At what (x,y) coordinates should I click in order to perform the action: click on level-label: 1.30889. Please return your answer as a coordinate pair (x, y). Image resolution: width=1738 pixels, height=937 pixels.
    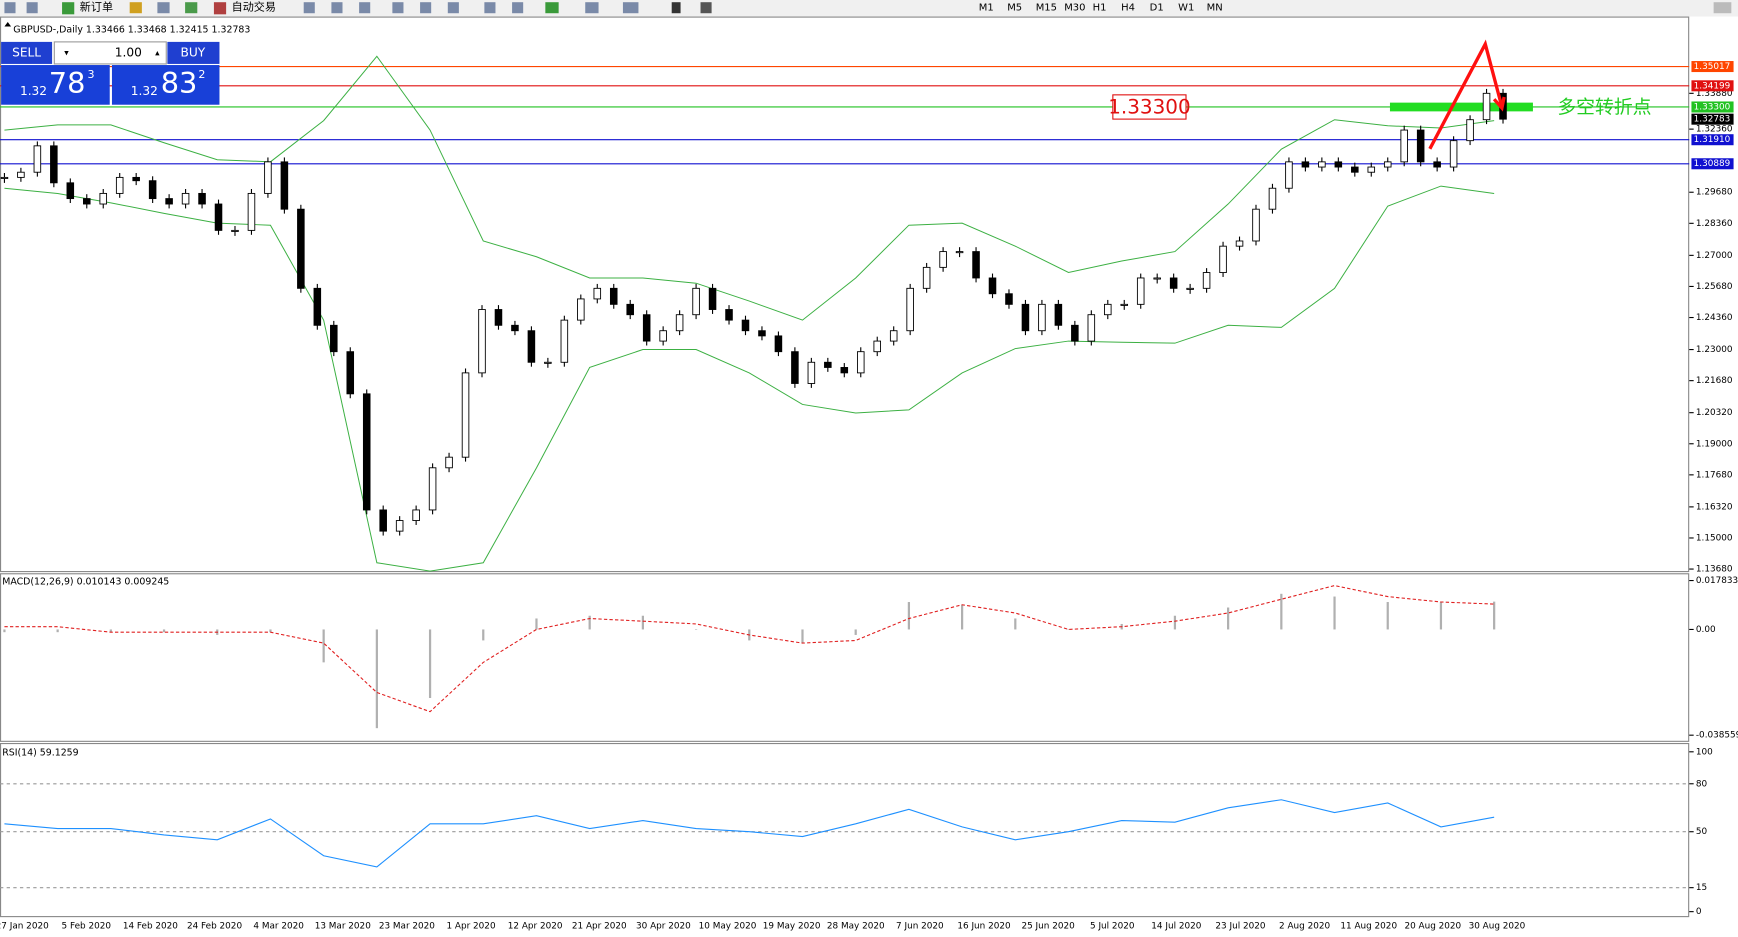
    Looking at the image, I should click on (1712, 164).